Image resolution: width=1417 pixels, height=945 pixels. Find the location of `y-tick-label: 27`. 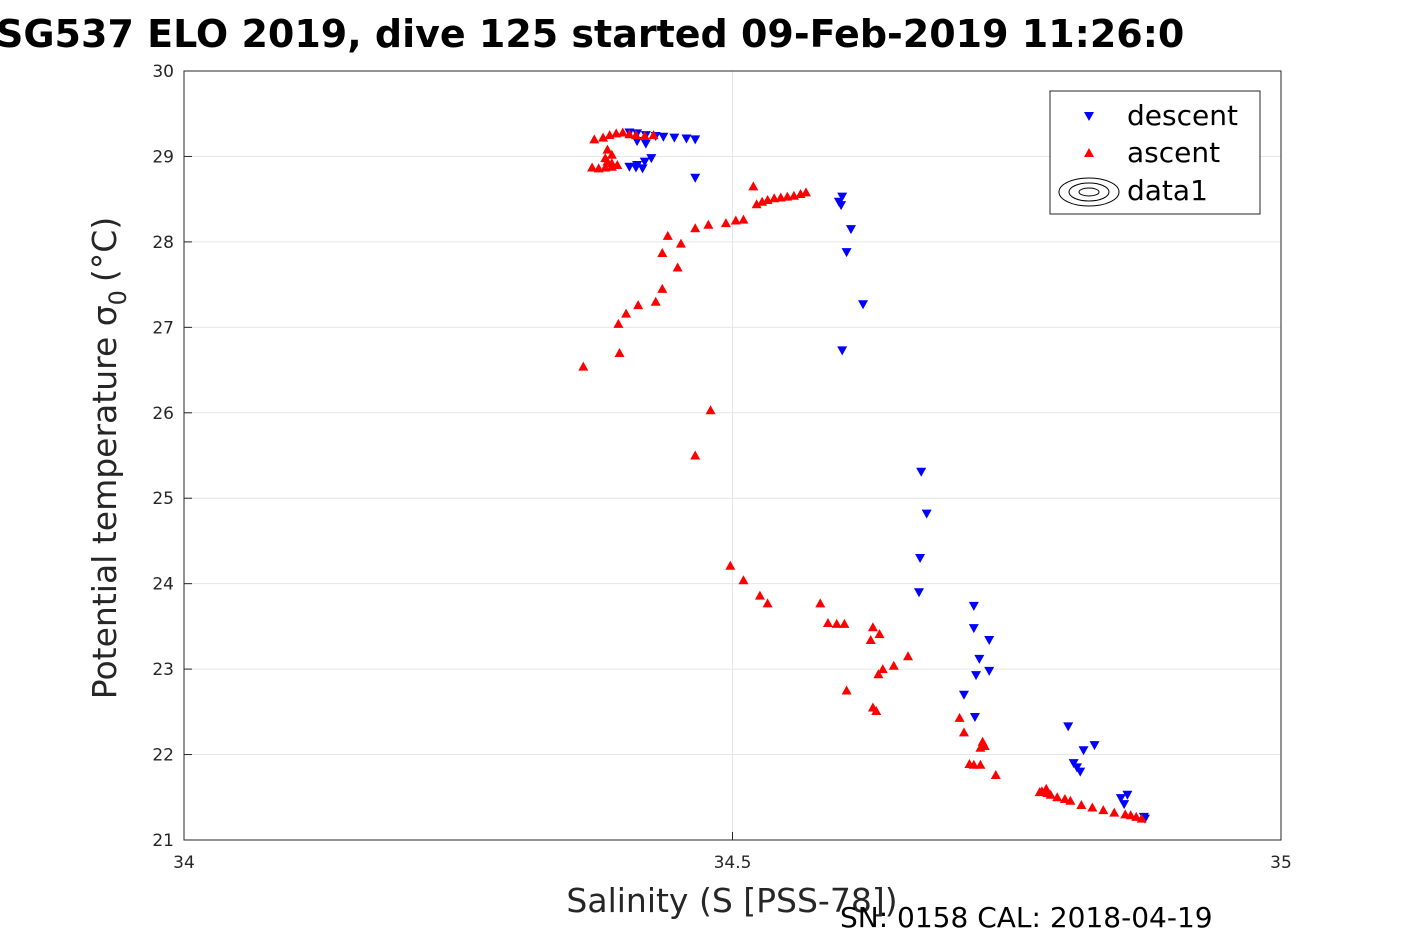

y-tick-label: 27 is located at coordinates (163, 328).